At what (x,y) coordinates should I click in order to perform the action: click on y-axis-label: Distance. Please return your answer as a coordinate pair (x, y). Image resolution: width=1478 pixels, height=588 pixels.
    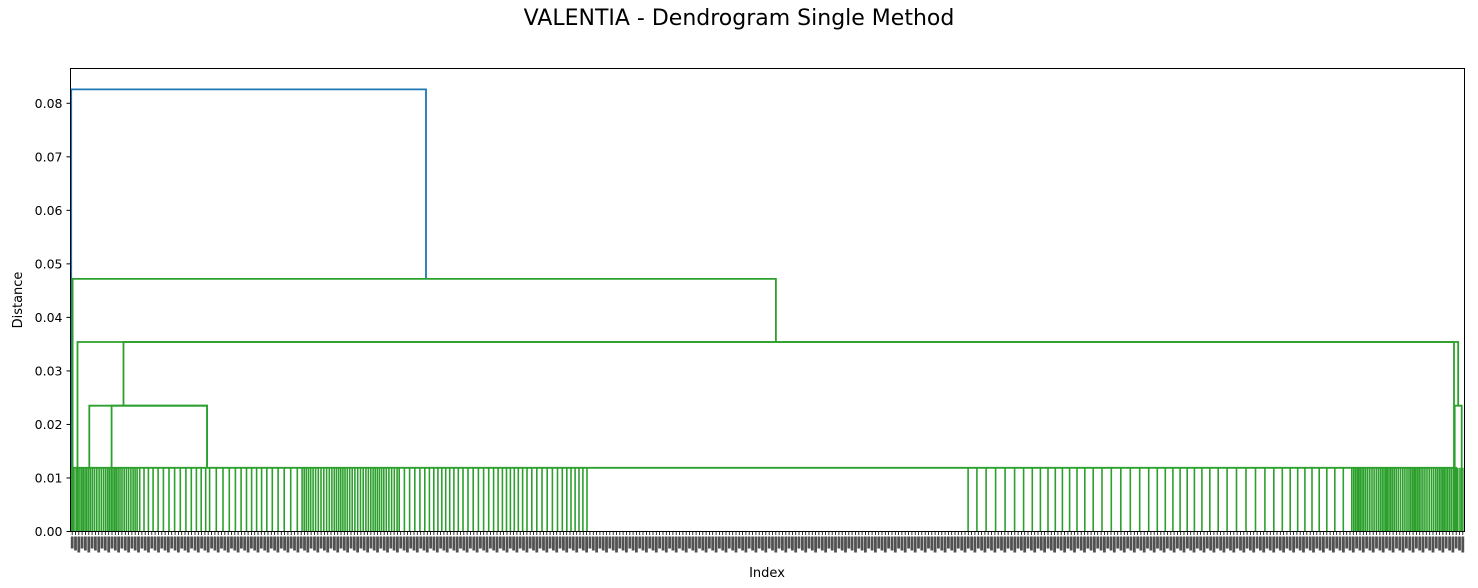
    Looking at the image, I should click on (18, 300).